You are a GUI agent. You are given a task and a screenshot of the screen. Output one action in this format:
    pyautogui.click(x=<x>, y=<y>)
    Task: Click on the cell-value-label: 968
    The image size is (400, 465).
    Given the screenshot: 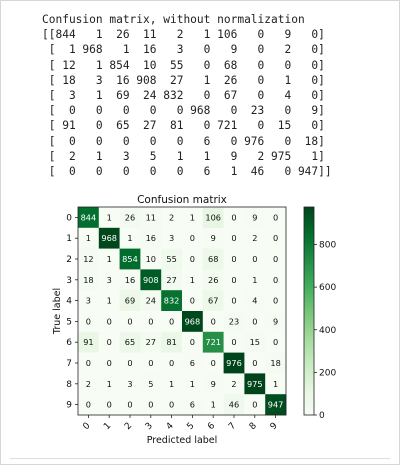 What is the action you would take?
    pyautogui.click(x=109, y=238)
    